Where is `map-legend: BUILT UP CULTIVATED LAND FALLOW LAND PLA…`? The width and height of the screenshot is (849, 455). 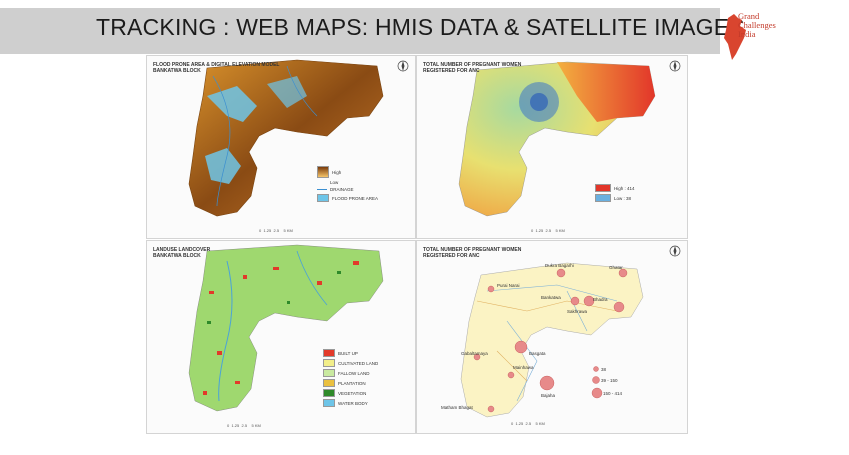
map-legend: BUILT UP CULTIVATED LAND FALLOW LAND PLA… is located at coordinates (350, 378).